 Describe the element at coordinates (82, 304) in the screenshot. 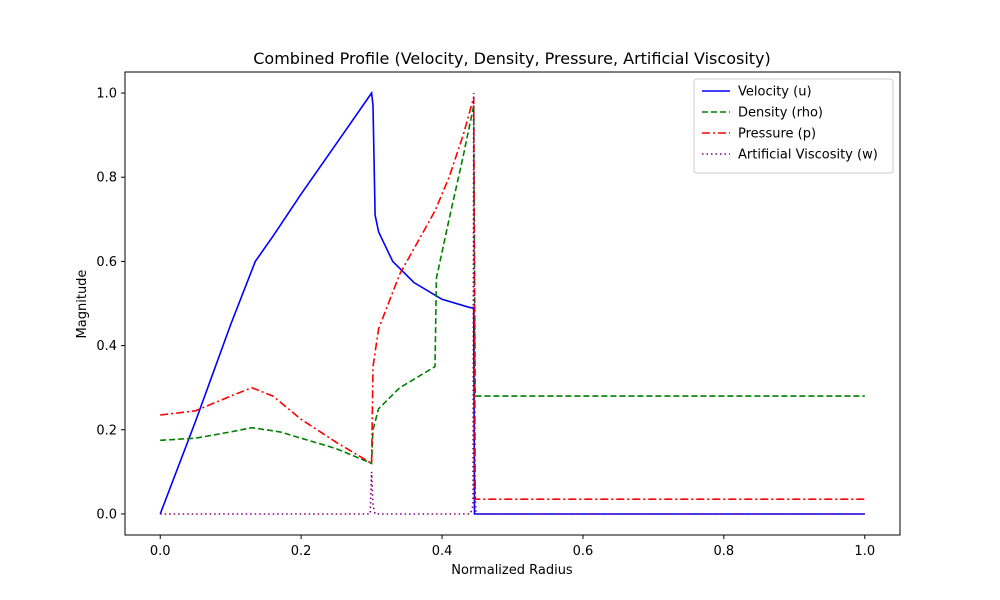

I see `y-axis-label: Magnitude` at that location.